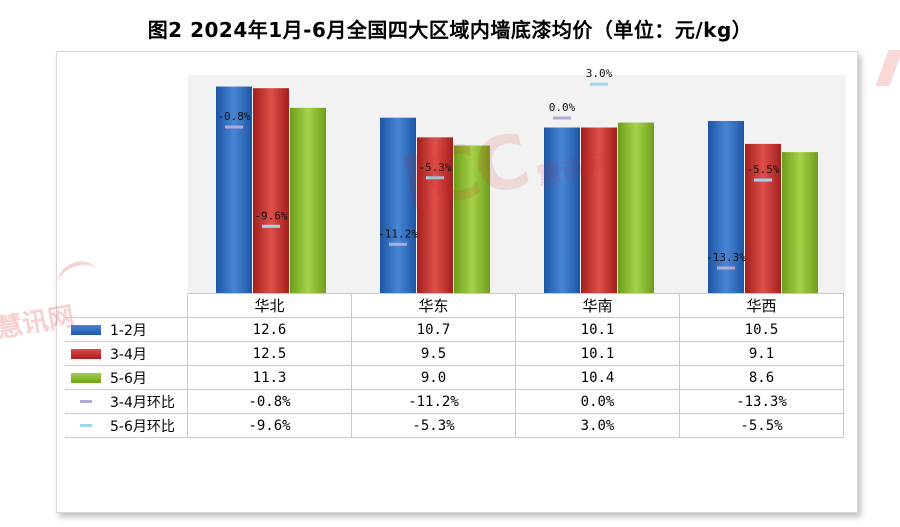 The height and width of the screenshot is (527, 900). I want to click on table-row: 3-4月 12.5 9.5 10.1 9.1, so click(454, 353).